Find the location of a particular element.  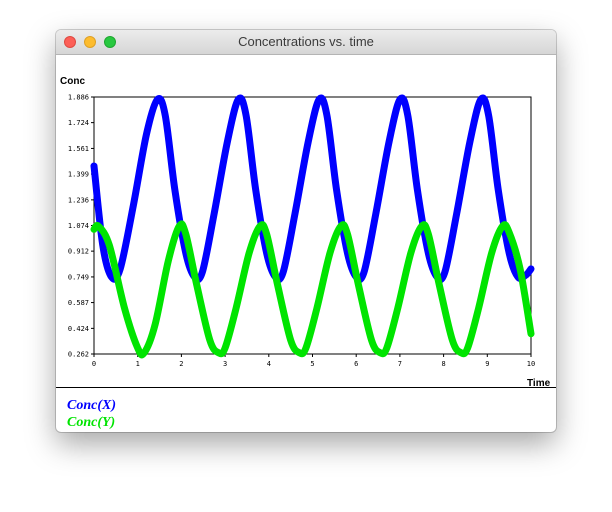

y-tick-label: 1.886 is located at coordinates (78, 98).